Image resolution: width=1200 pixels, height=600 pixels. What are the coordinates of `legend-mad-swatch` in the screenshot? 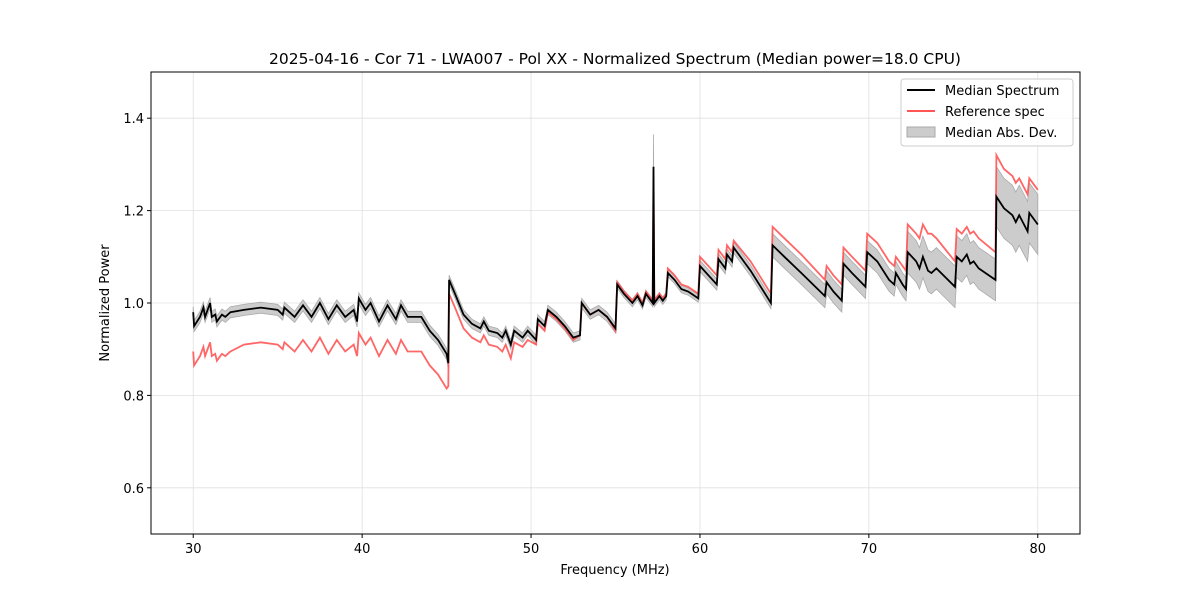 It's located at (921, 132).